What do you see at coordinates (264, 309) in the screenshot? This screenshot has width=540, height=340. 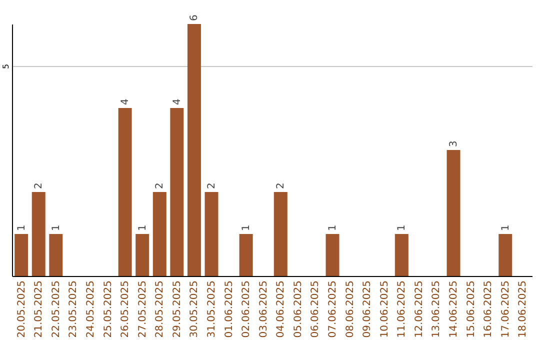 I see `x-tick-label: 03.06.2025` at bounding box center [264, 309].